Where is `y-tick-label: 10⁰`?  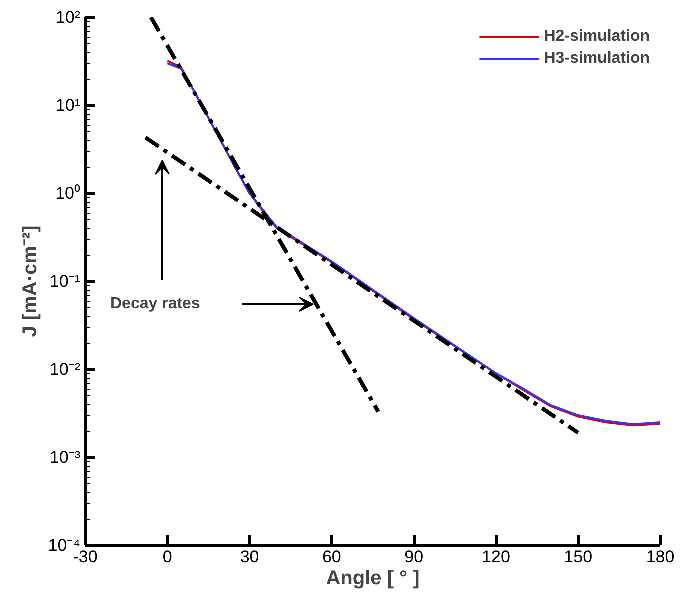
y-tick-label: 10⁰ is located at coordinates (68, 193).